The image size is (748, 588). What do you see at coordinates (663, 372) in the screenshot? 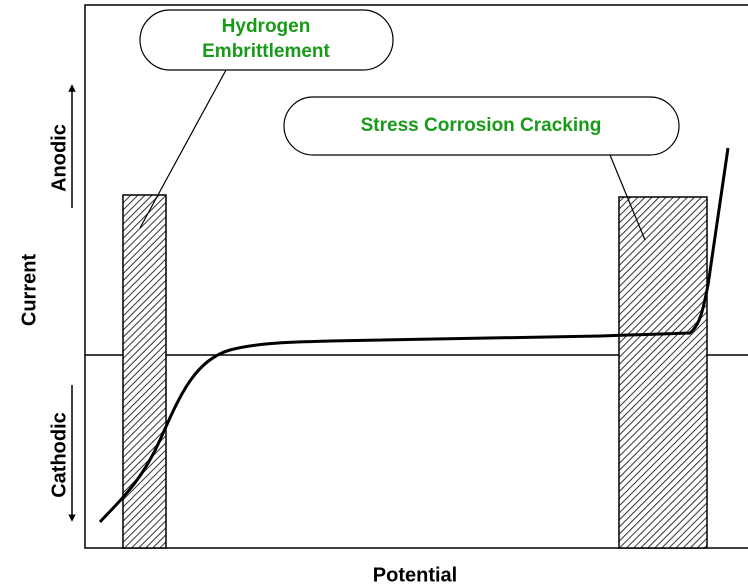
I see `scc-region` at bounding box center [663, 372].